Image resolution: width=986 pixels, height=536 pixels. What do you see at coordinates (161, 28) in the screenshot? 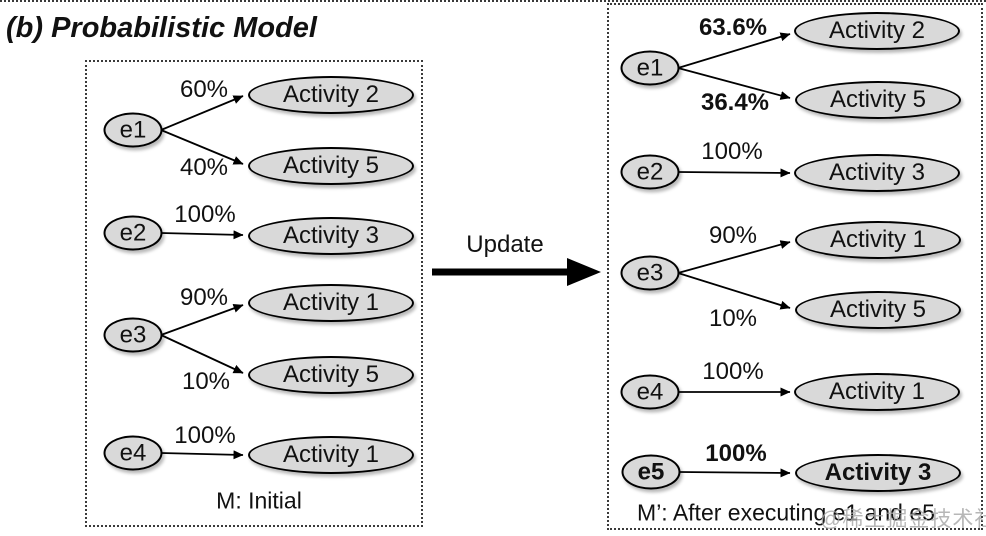
I see `figure-title: (b) Probabilistic Model` at bounding box center [161, 28].